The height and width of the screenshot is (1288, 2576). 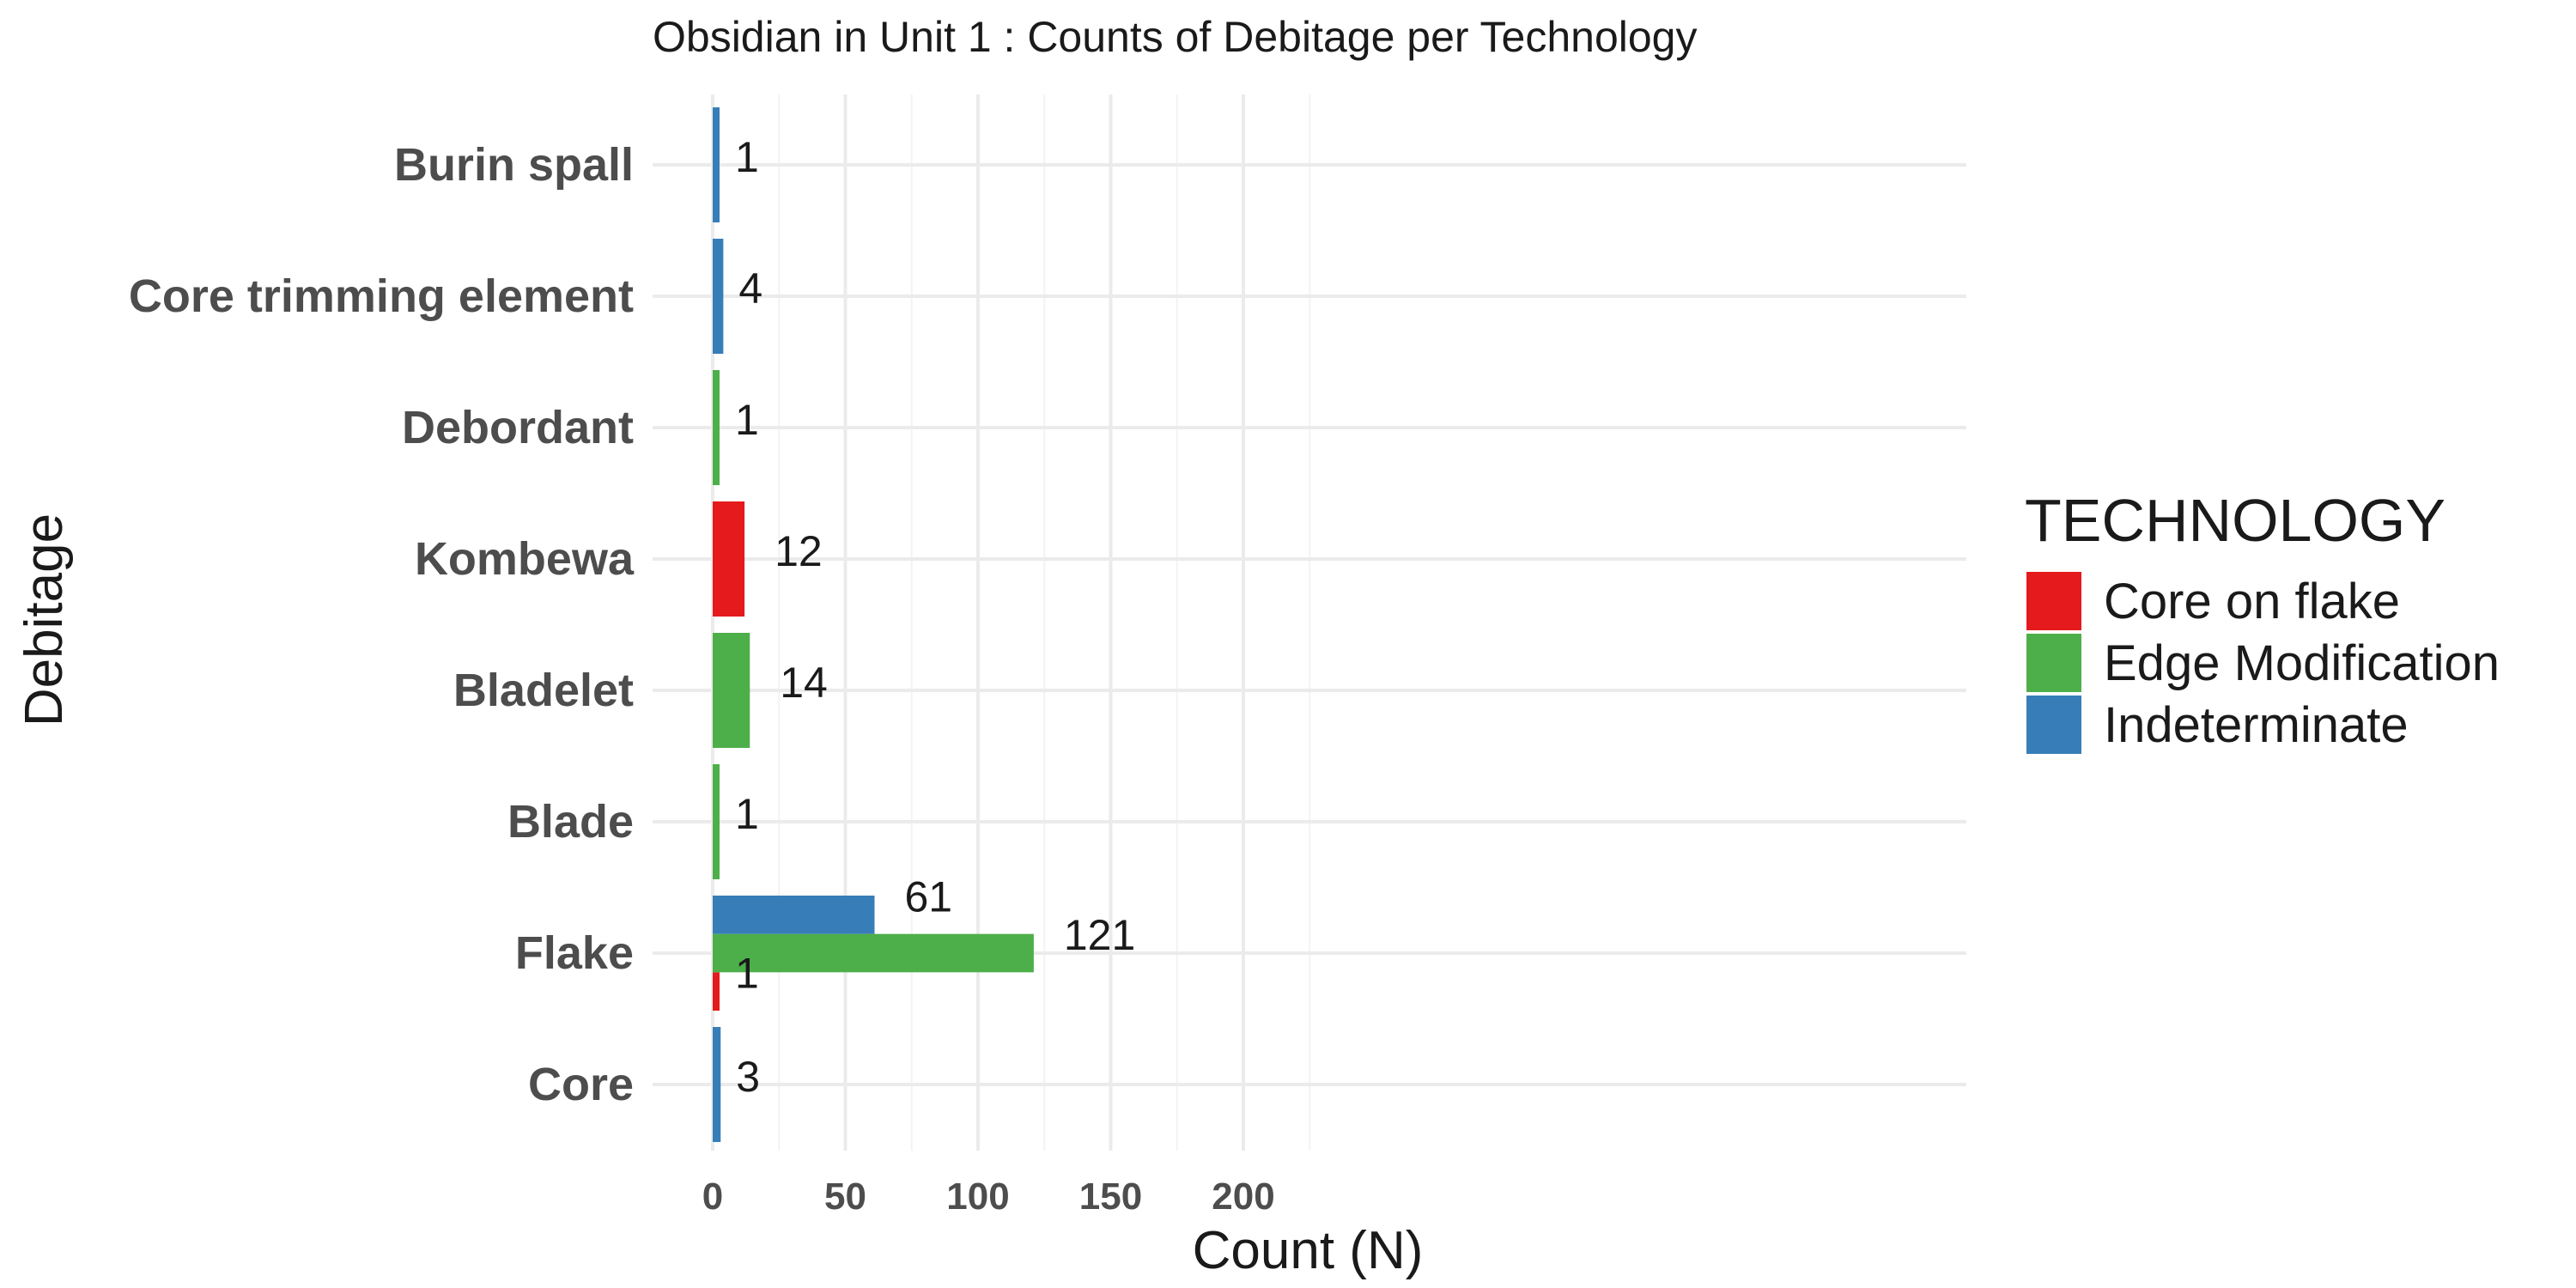 I want to click on x-tick-label: 0, so click(x=713, y=1197).